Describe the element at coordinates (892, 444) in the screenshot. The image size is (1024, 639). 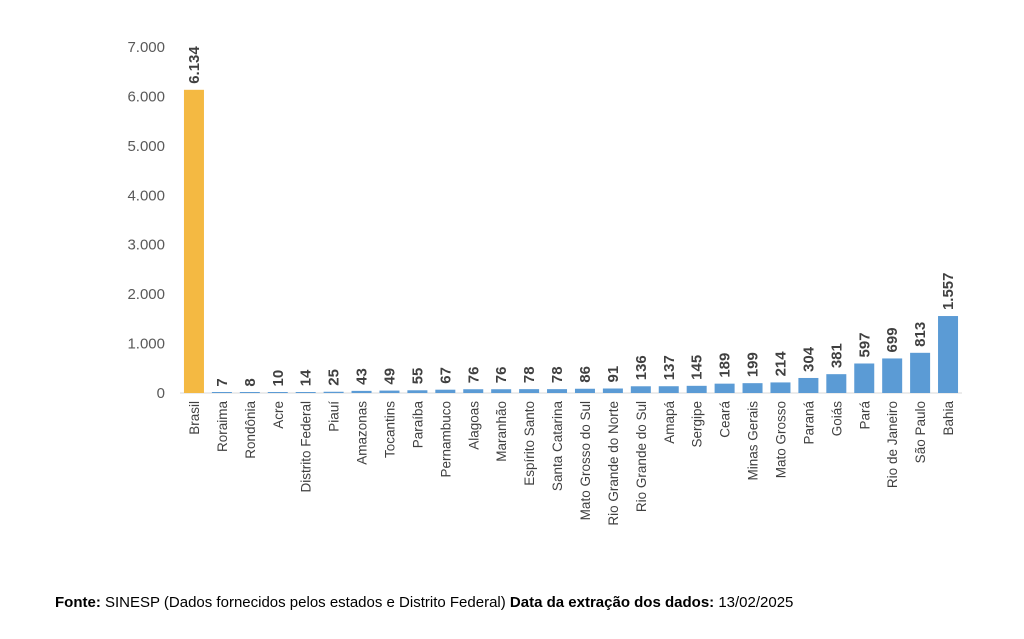
I see `category-label: Rio de Janeiro` at that location.